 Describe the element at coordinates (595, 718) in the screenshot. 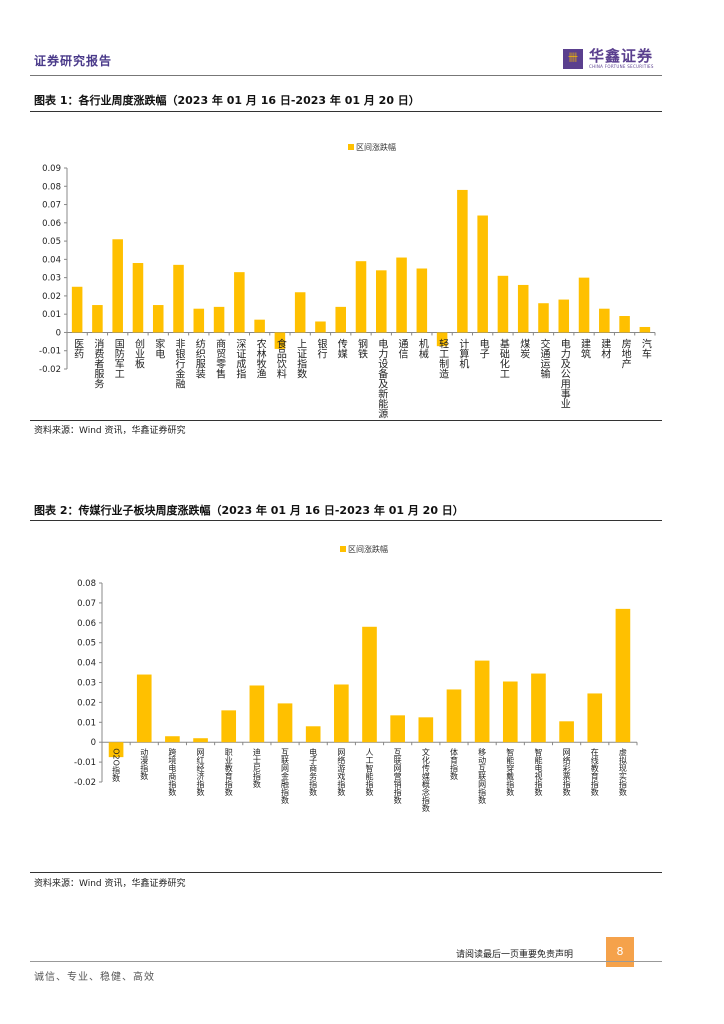

I see `bar-在线教育指数` at that location.